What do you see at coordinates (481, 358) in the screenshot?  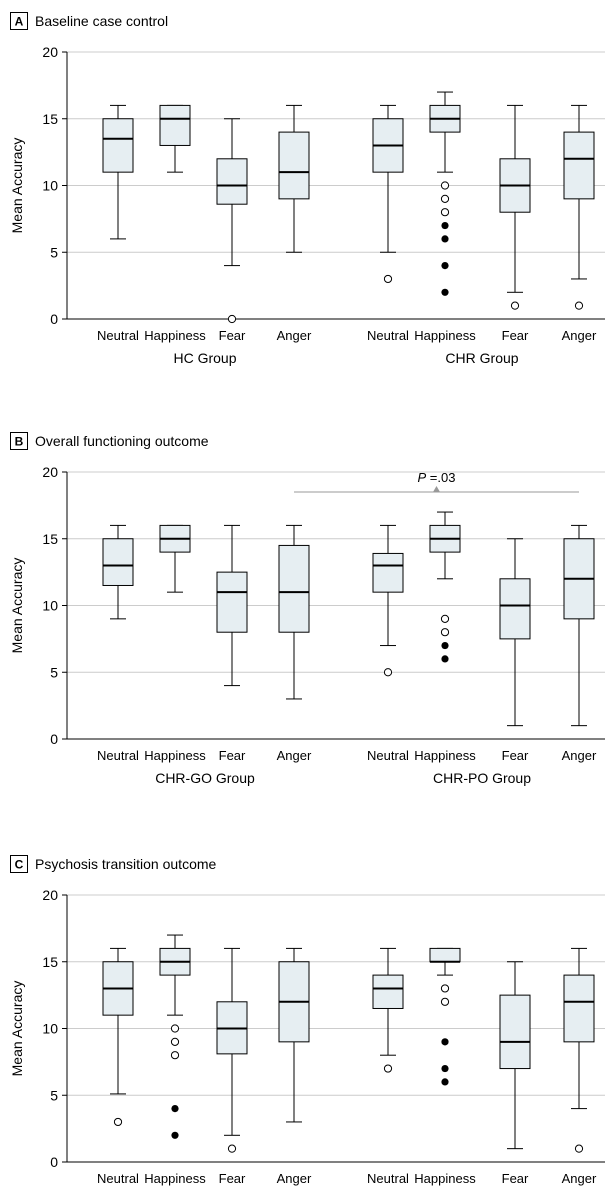 I see `group-label: CHR Group` at bounding box center [481, 358].